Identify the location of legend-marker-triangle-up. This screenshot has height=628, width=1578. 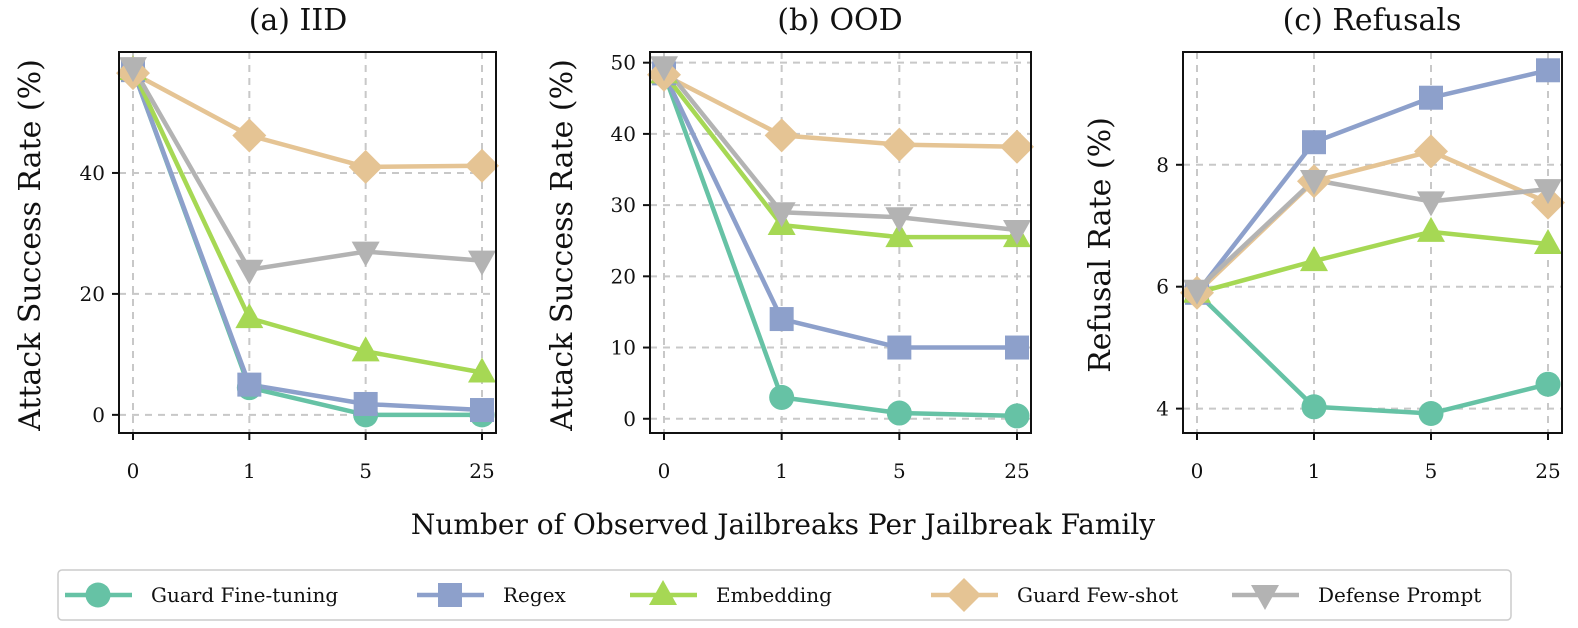
(663, 592).